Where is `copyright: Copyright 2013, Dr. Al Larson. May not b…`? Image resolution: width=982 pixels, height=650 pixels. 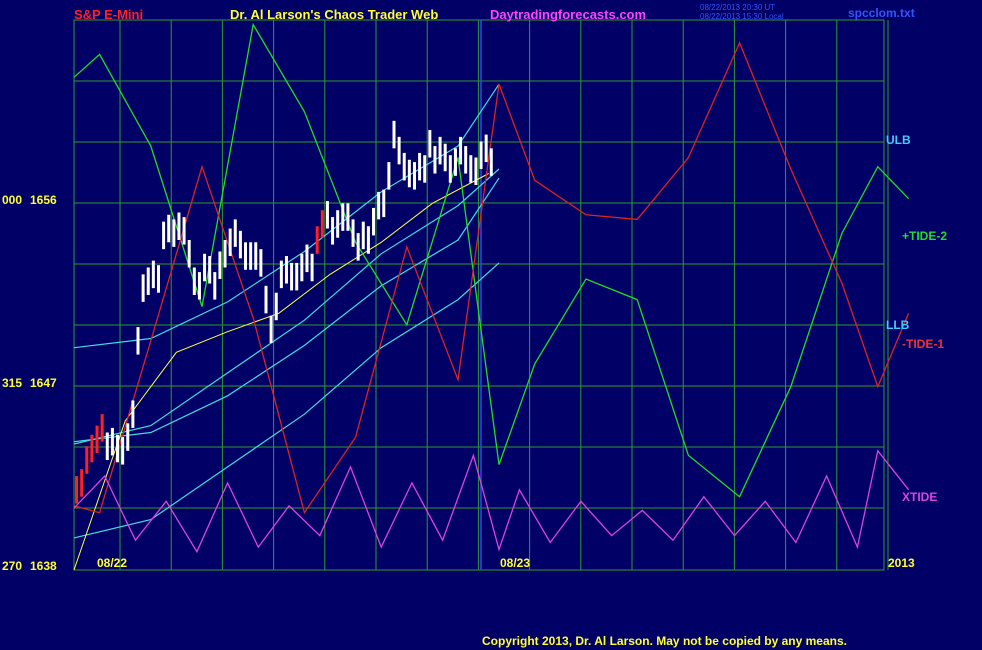 copyright: Copyright 2013, Dr. Al Larson. May not b… is located at coordinates (664, 641).